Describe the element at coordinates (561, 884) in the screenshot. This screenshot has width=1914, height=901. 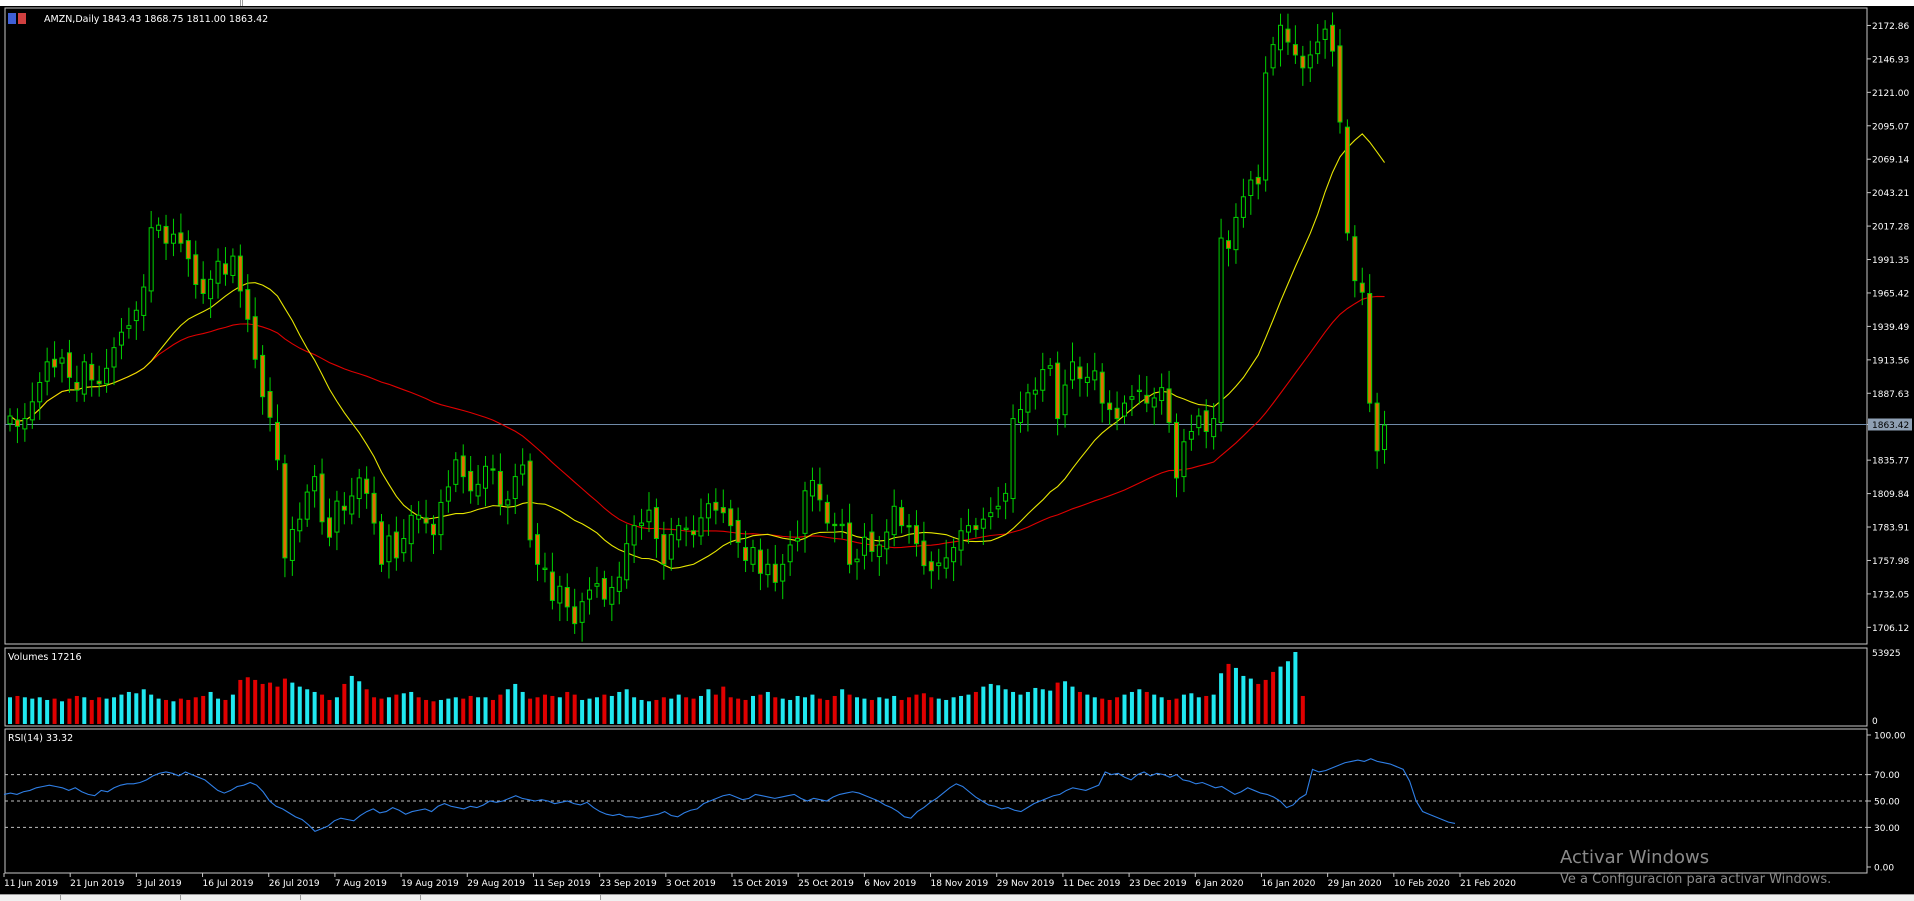
I see `x-axis-label: 11 Sep 2019` at that location.